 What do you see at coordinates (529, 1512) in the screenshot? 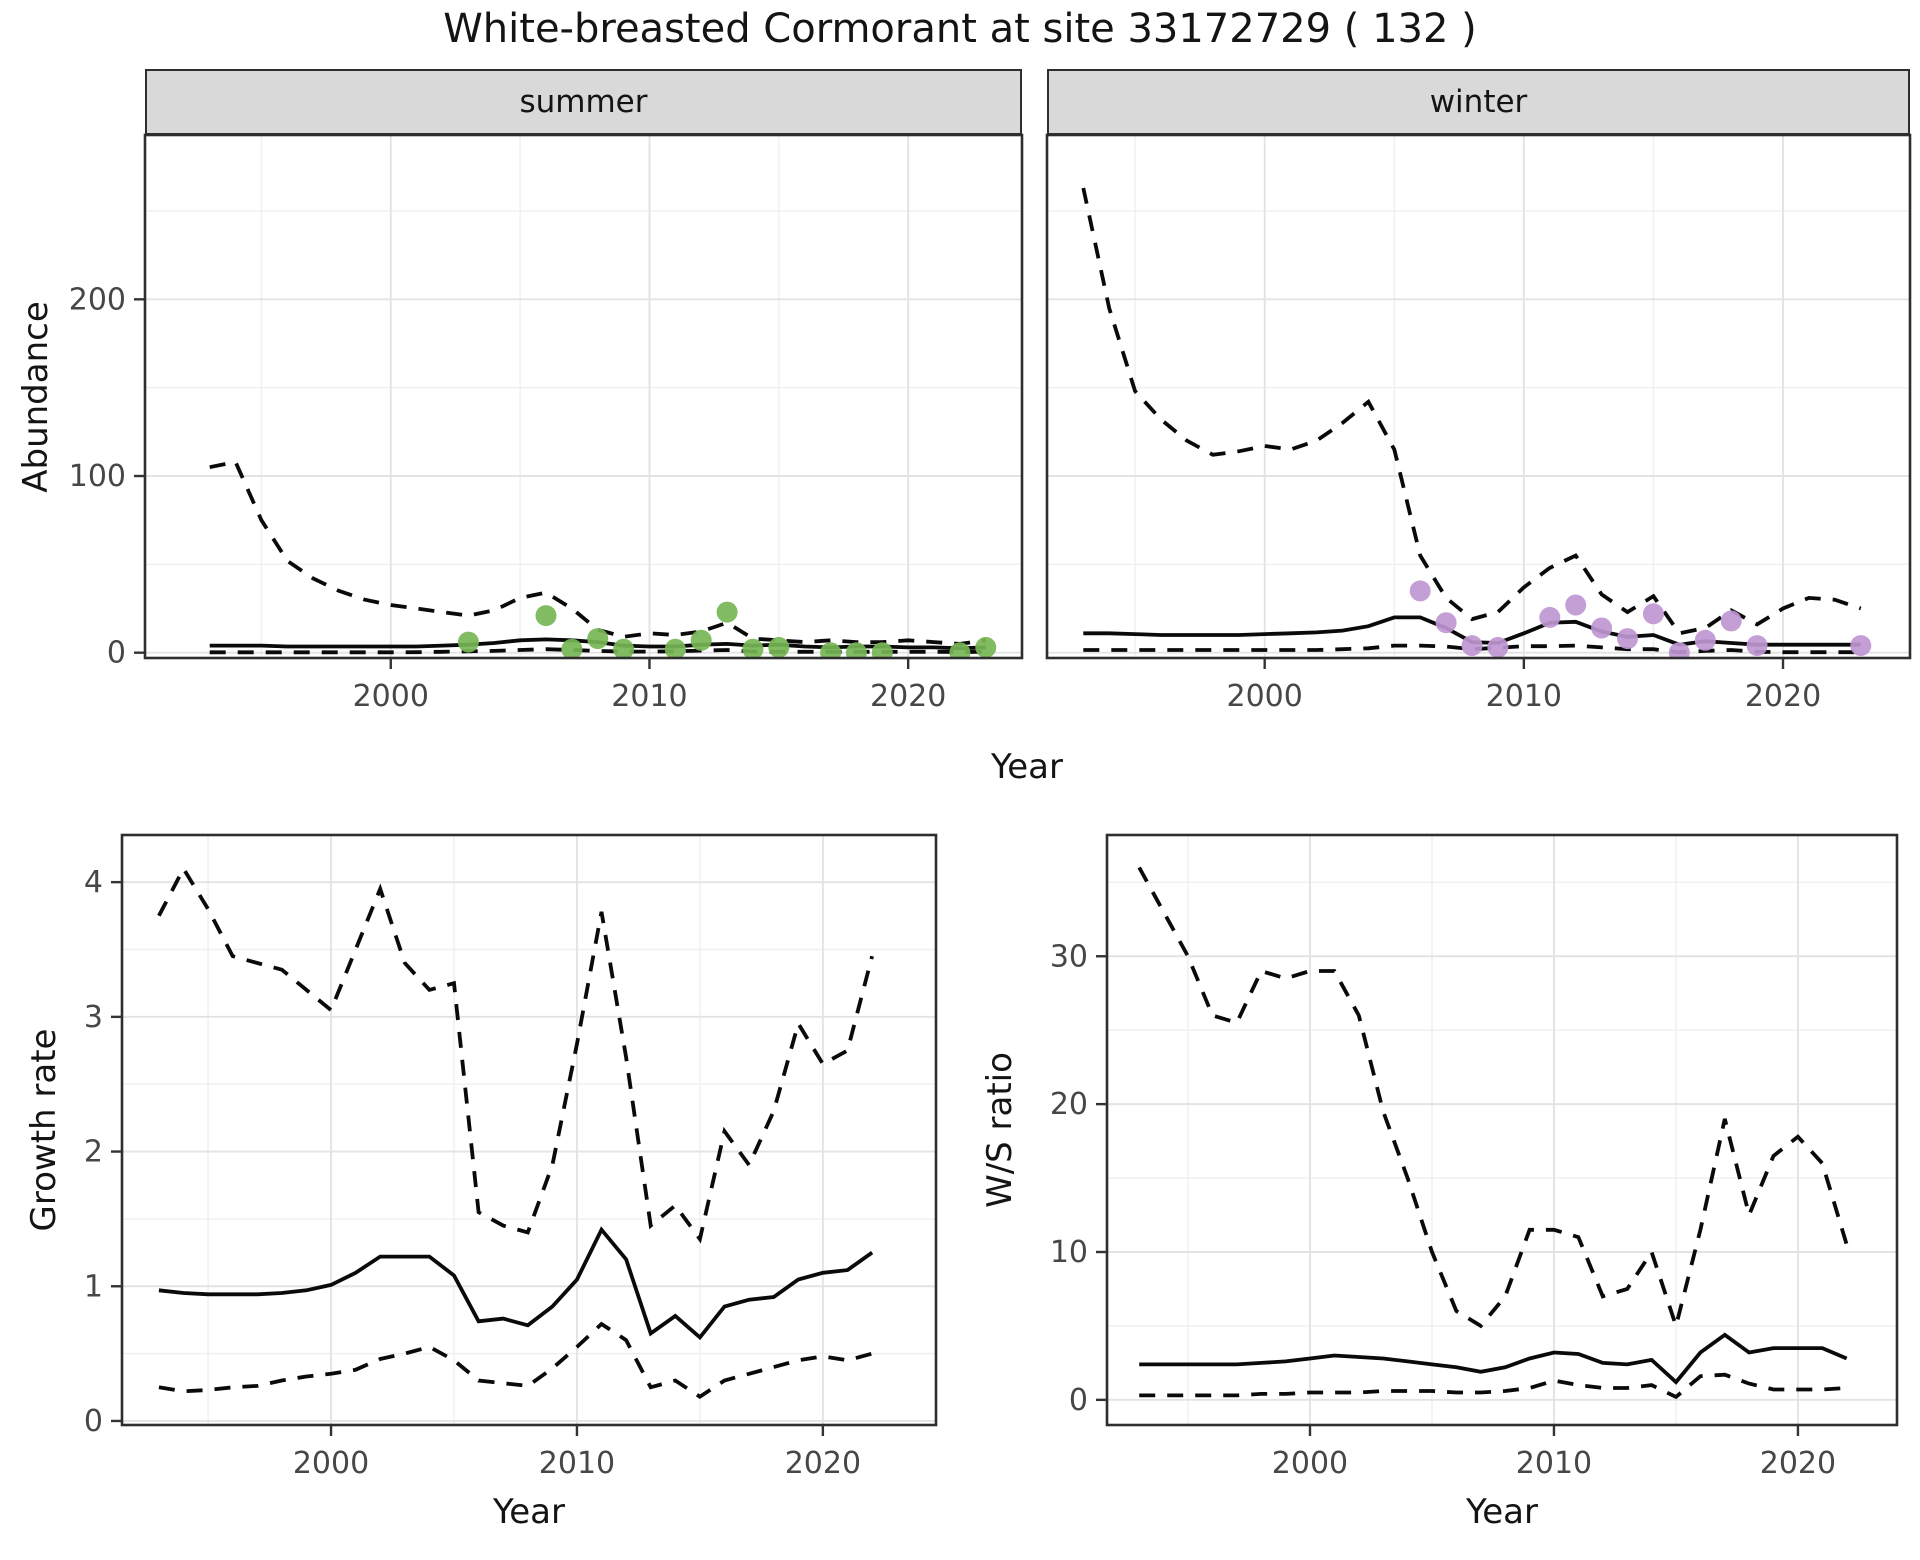
I see `x-axis-title-year-bottom-left: Year` at bounding box center [529, 1512].